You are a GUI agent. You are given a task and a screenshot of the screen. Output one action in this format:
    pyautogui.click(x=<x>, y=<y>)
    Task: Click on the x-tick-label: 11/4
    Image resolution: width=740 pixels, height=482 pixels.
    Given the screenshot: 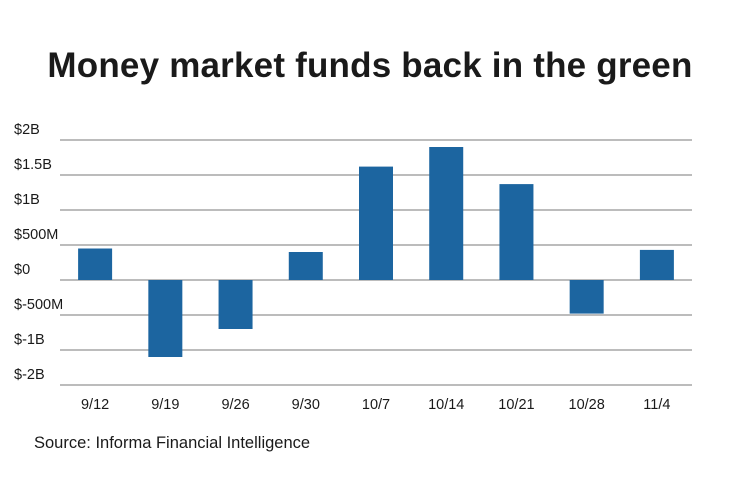 What is the action you would take?
    pyautogui.click(x=656, y=405)
    